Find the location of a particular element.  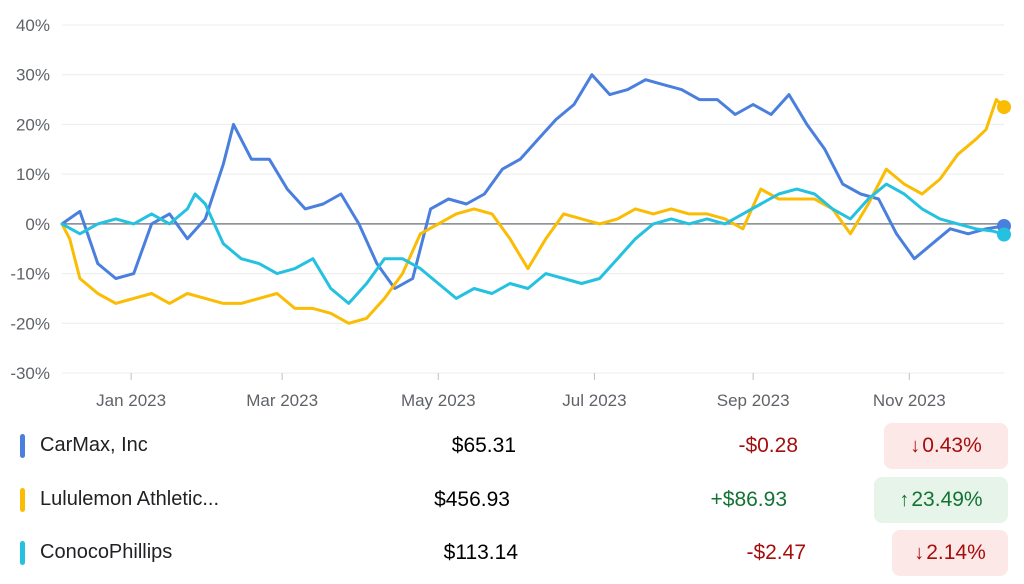

y-axis-ticks: 40% 30% 20% 10% 0% -10% -20% -30% is located at coordinates (30, 199).